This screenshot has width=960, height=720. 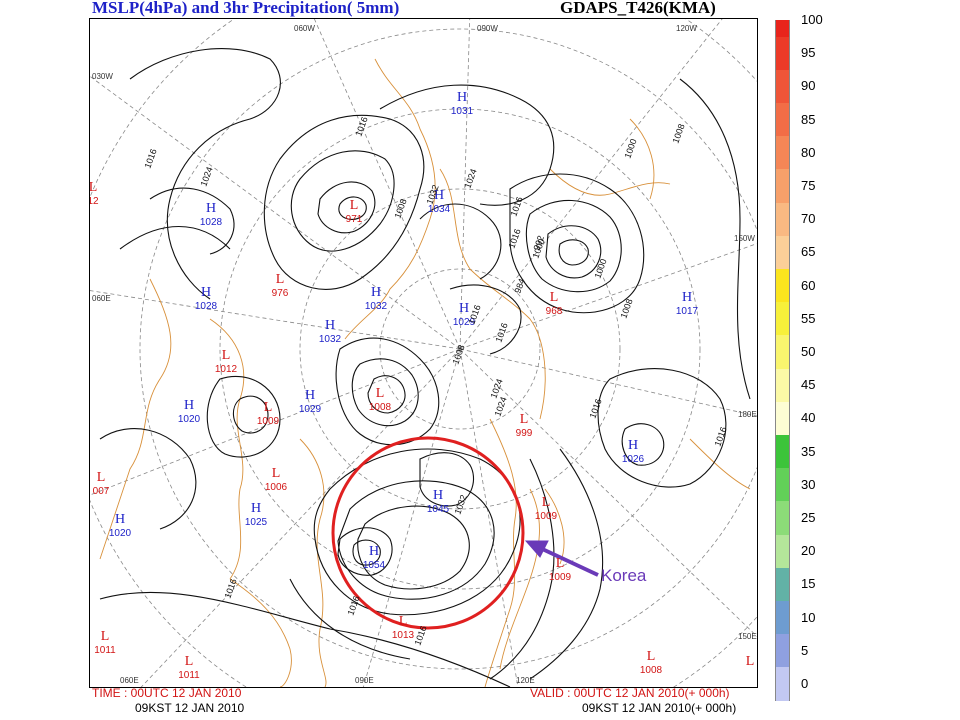 I want to click on model-name: GDAPS_T426(KMA), so click(x=638, y=8).